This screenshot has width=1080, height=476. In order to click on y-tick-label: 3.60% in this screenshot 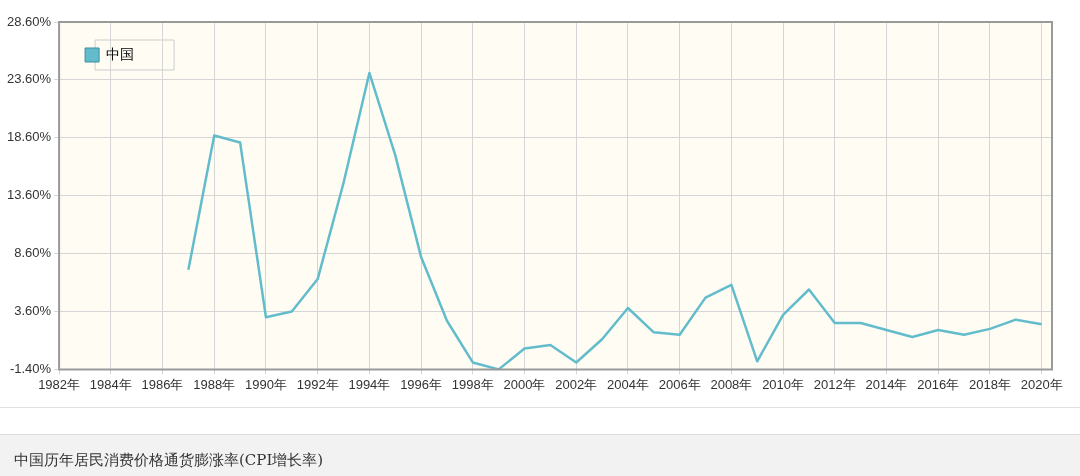, I will do `click(33, 311)`.